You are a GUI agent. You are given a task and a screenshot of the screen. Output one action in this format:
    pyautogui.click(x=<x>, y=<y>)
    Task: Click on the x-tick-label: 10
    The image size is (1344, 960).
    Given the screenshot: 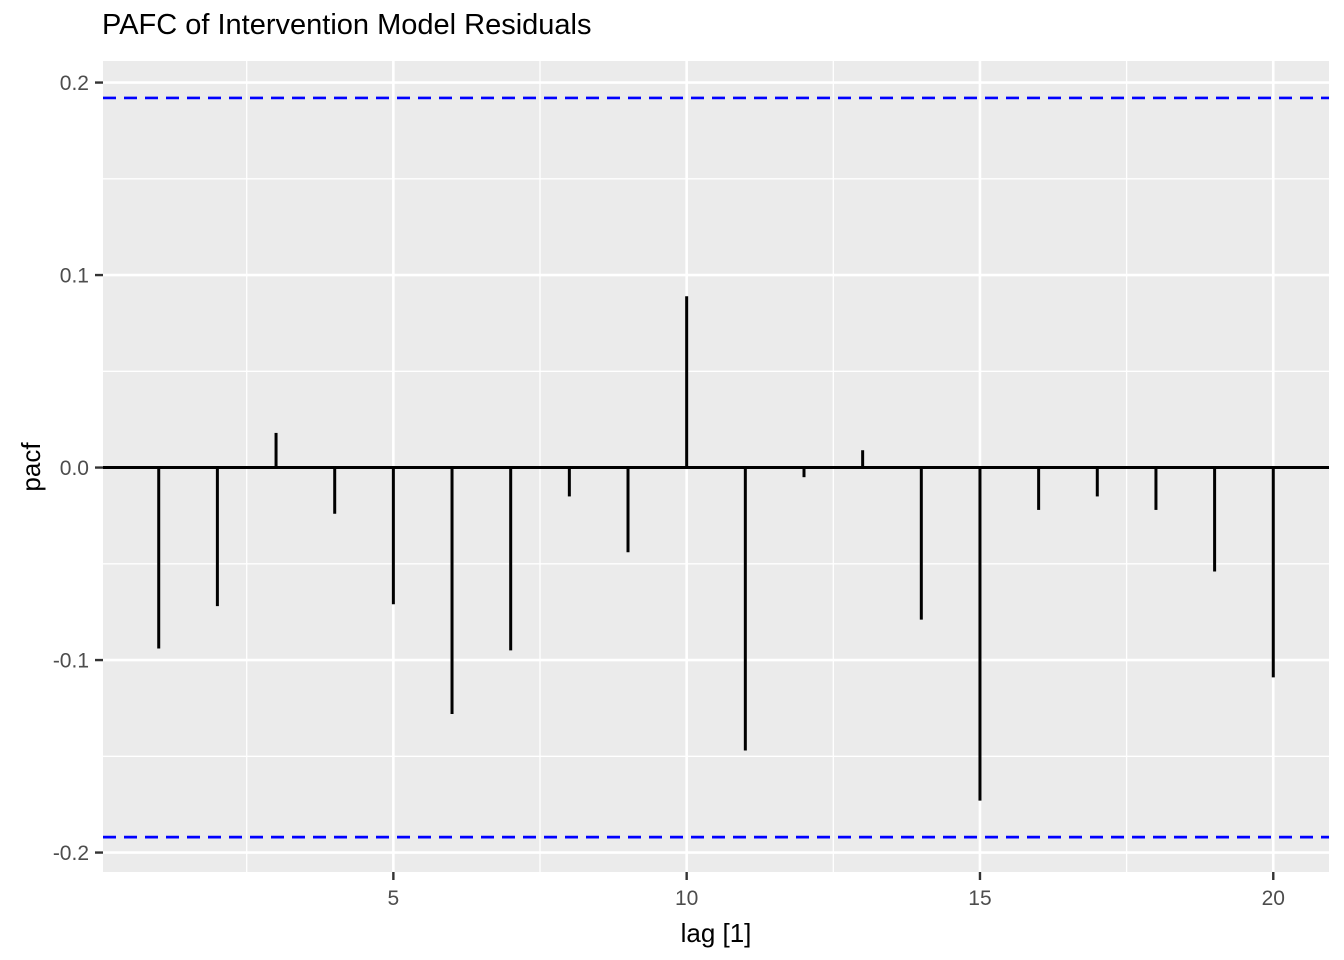 What is the action you would take?
    pyautogui.click(x=686, y=898)
    